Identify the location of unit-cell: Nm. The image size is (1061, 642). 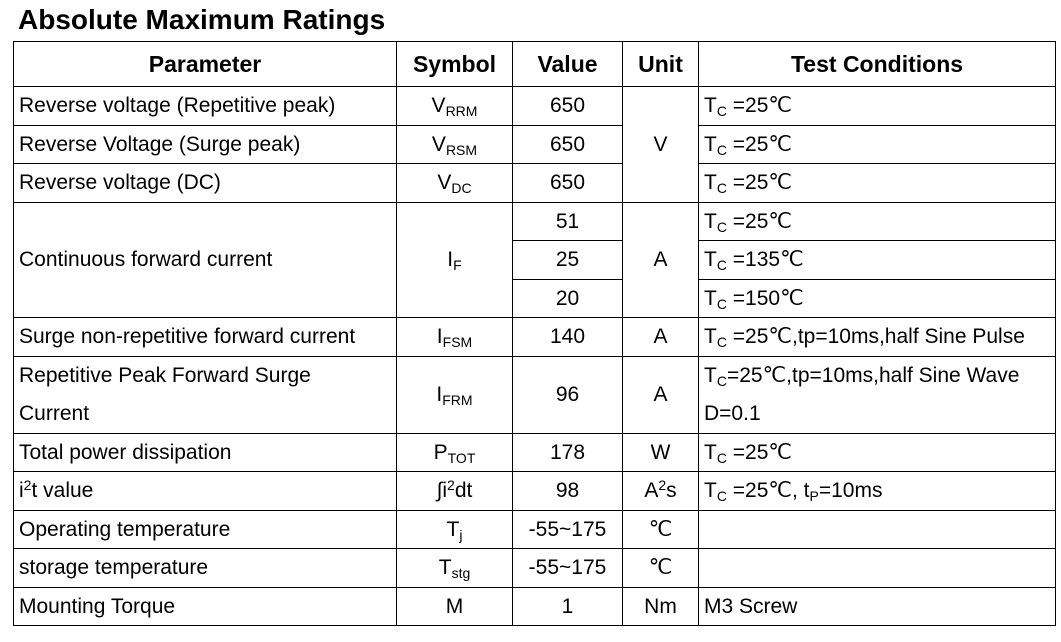
(660, 606).